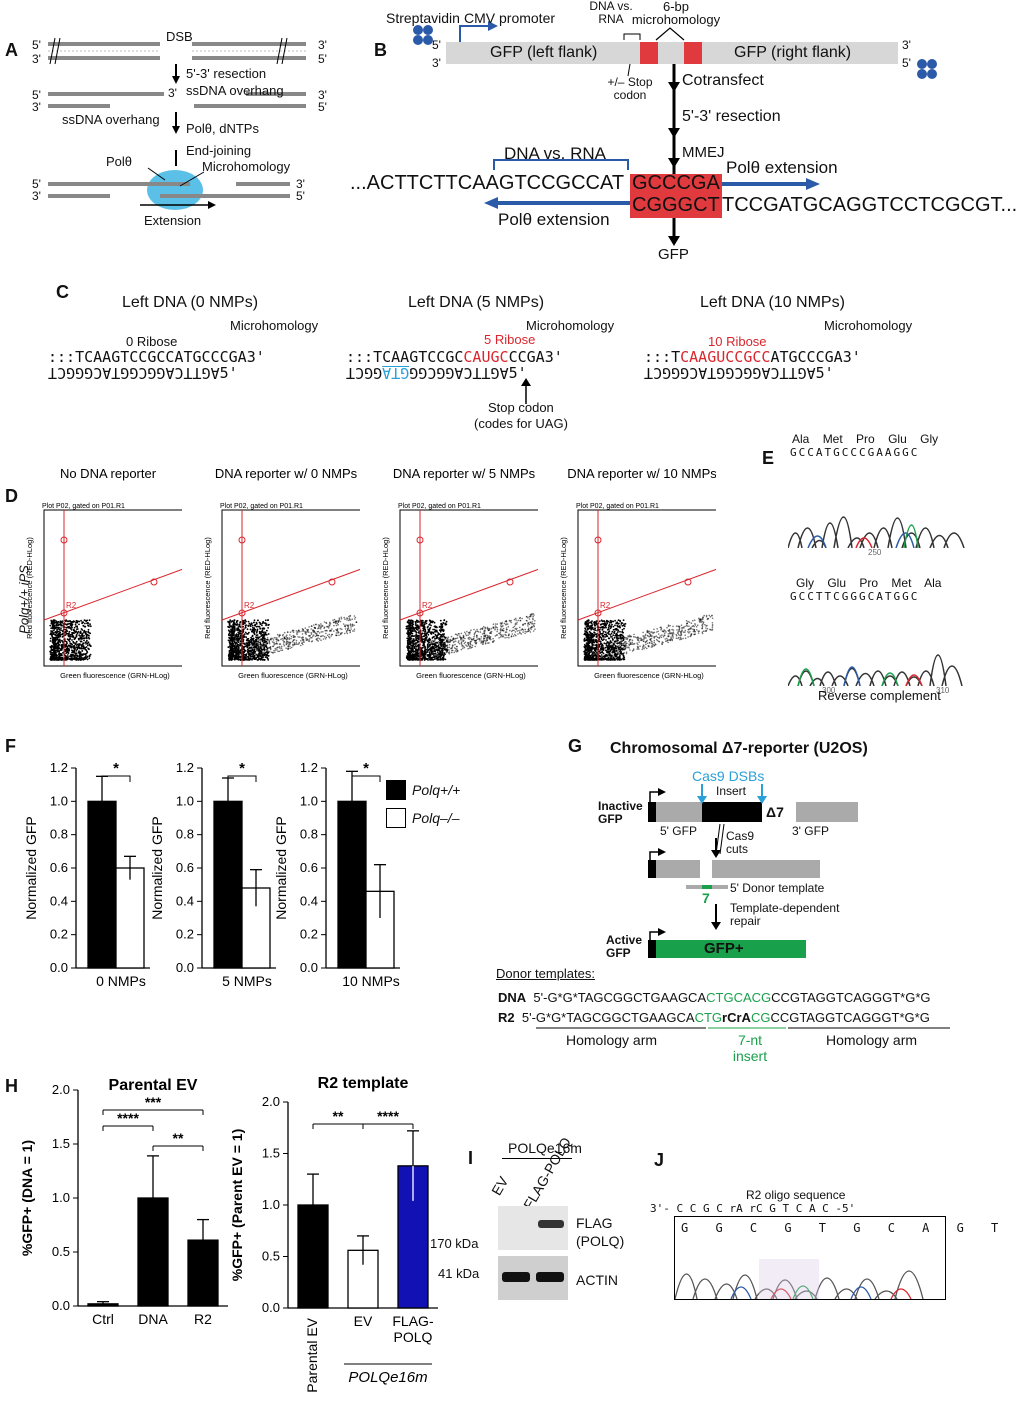 This screenshot has height=1411, width=1023. Describe the element at coordinates (322, 107) in the screenshot. I see `a-5p-4: 5'` at that location.